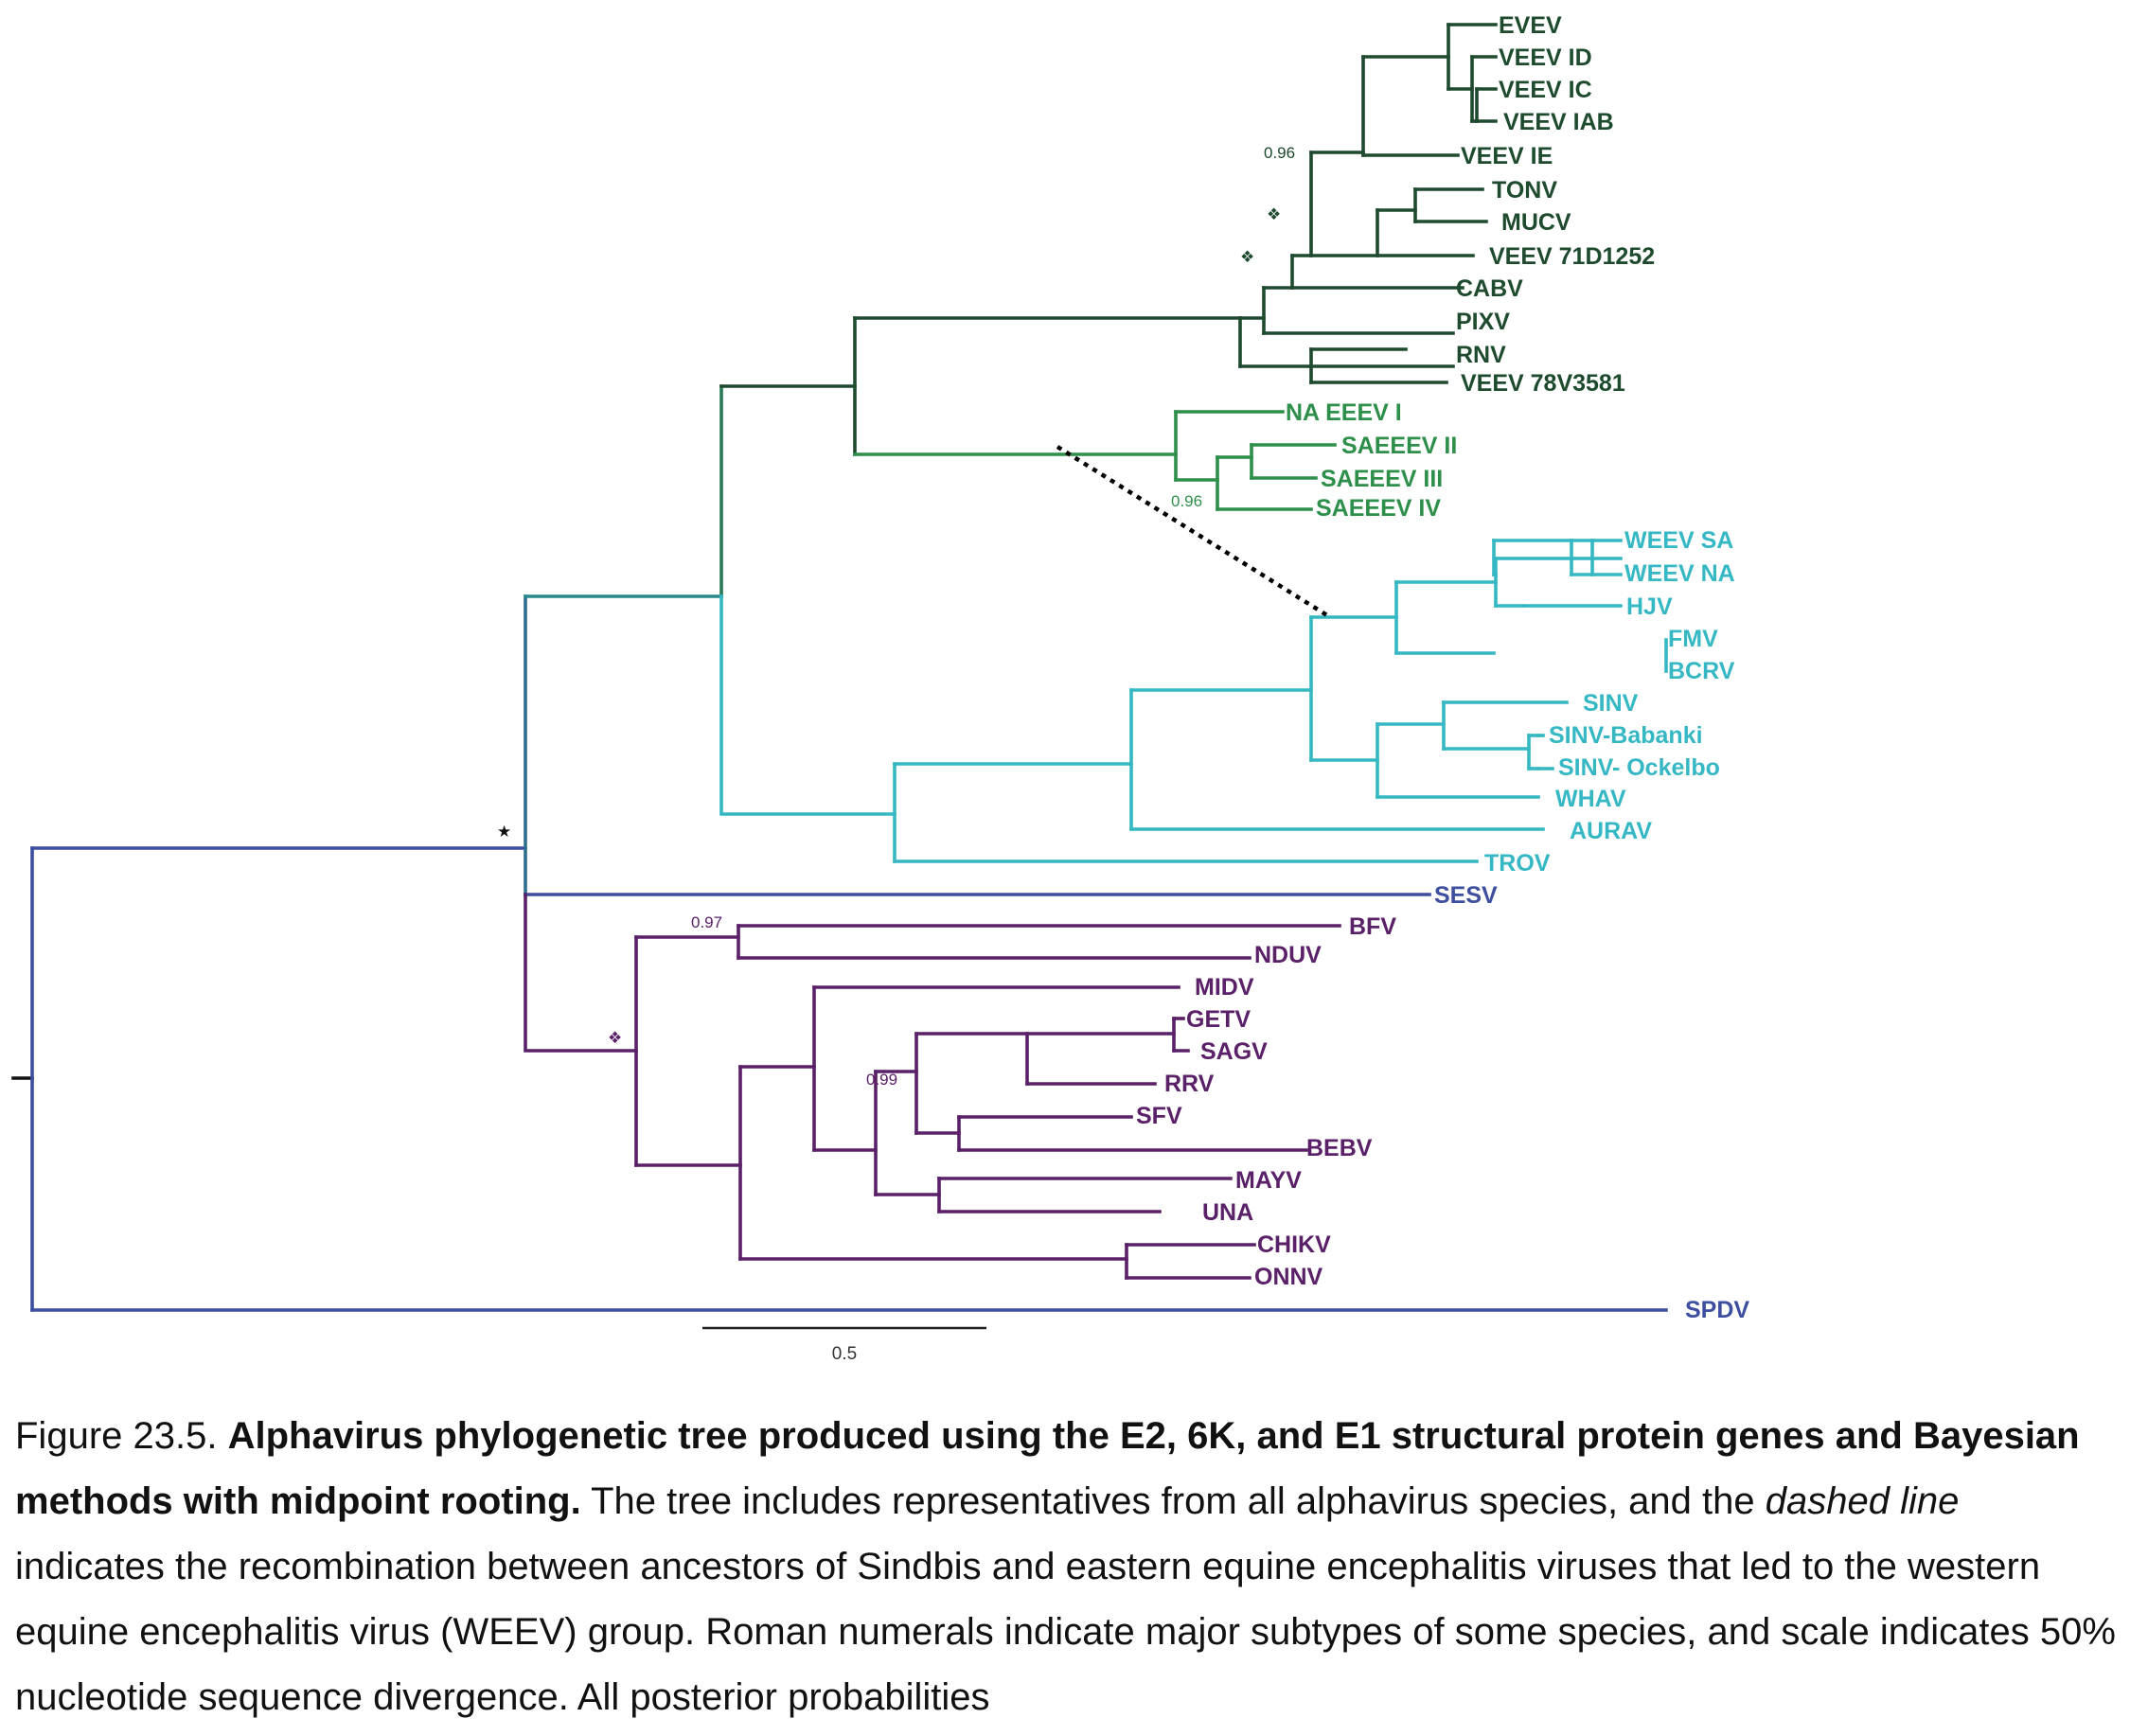  I want to click on taxon-label: VEEV IE, so click(1507, 156).